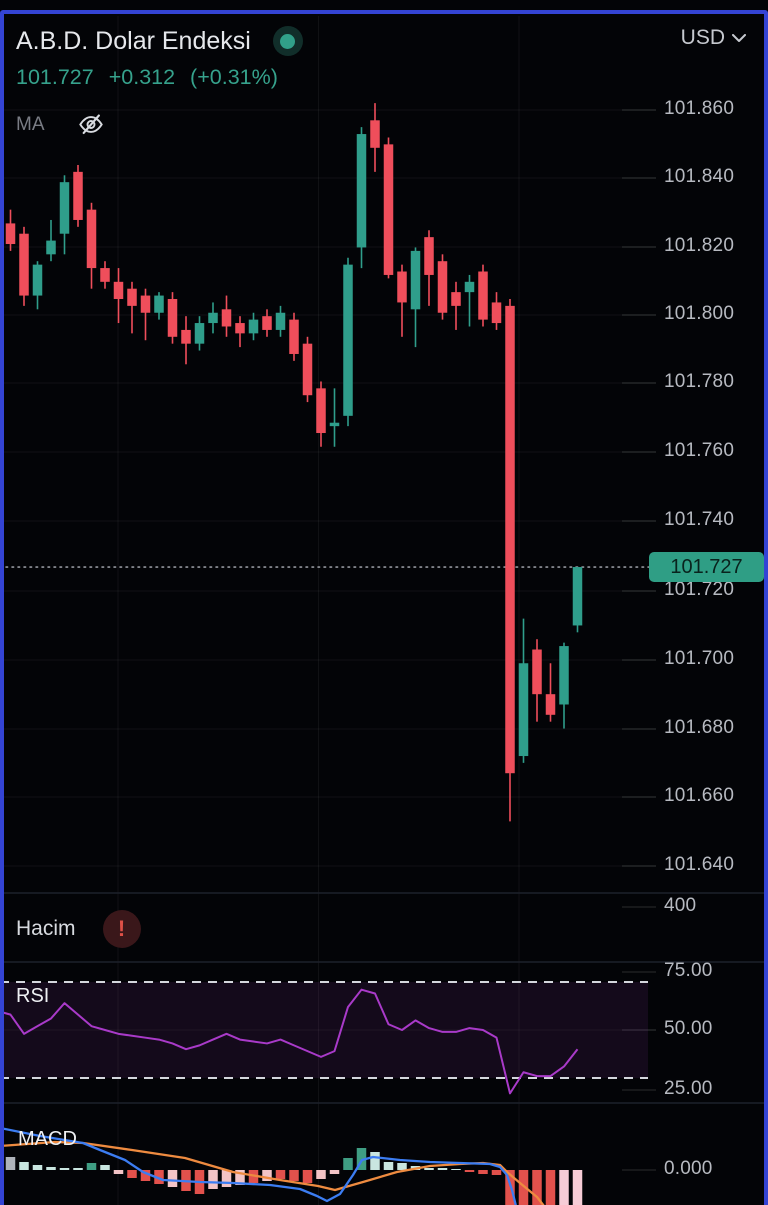  Describe the element at coordinates (688, 970) in the screenshot. I see `axis-label: 75.00` at that location.